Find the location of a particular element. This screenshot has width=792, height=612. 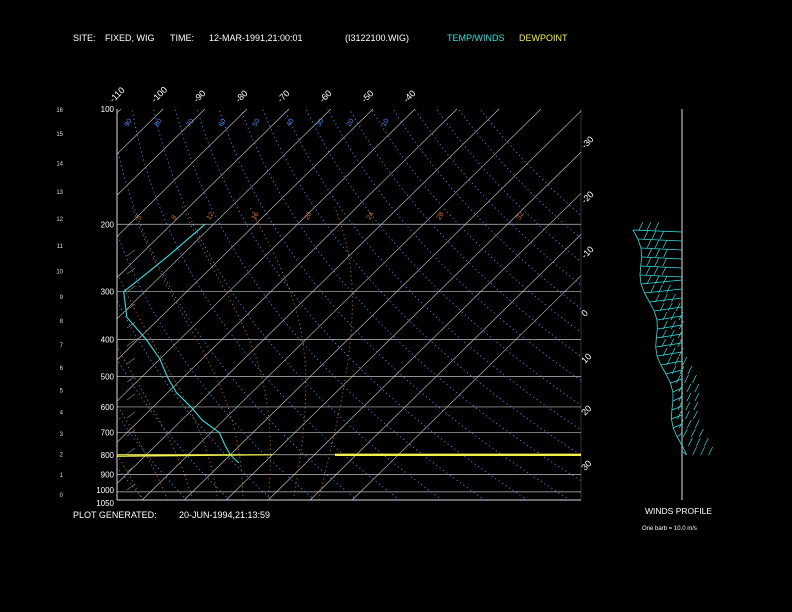

mixing-ratio-label: 12 is located at coordinates (211, 216).